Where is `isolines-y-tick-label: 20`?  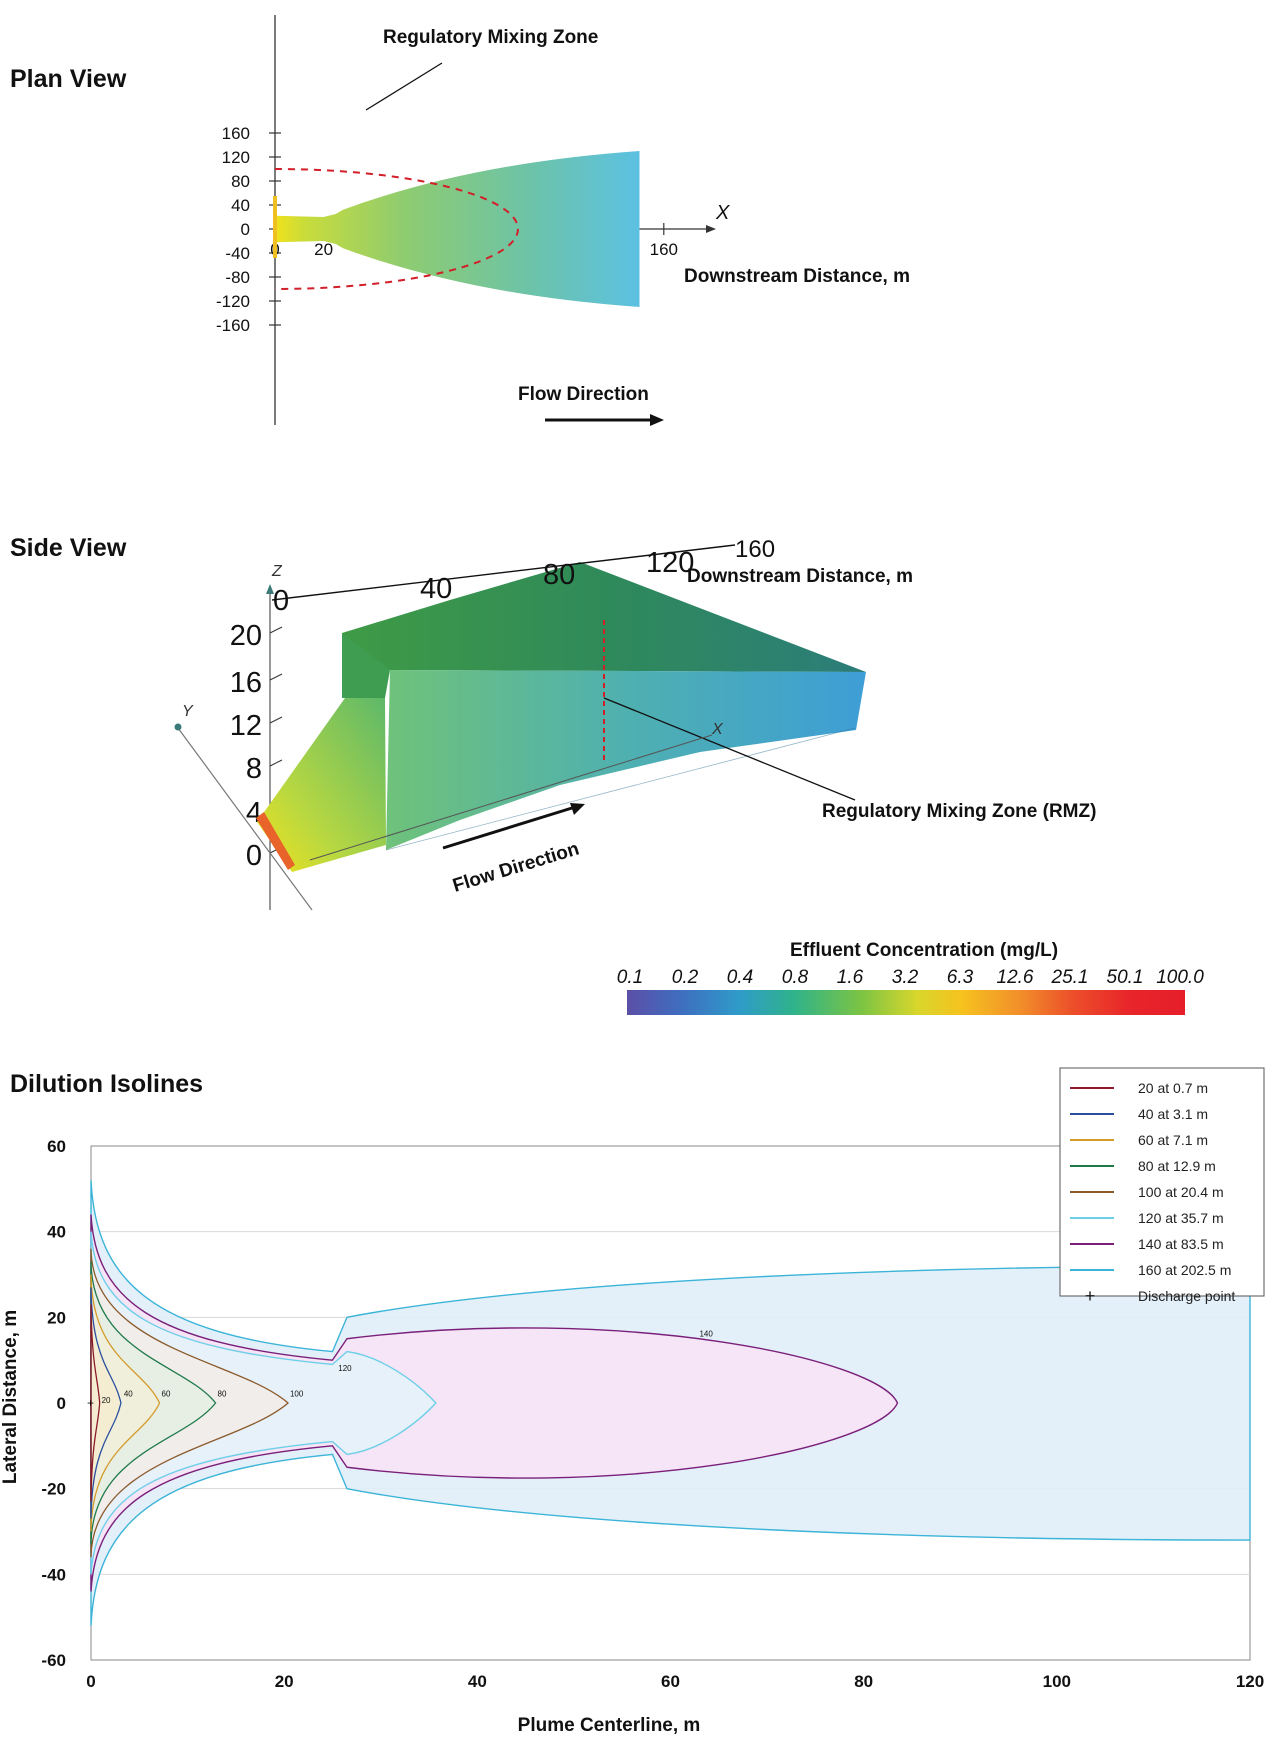 isolines-y-tick-label: 20 is located at coordinates (56, 1317).